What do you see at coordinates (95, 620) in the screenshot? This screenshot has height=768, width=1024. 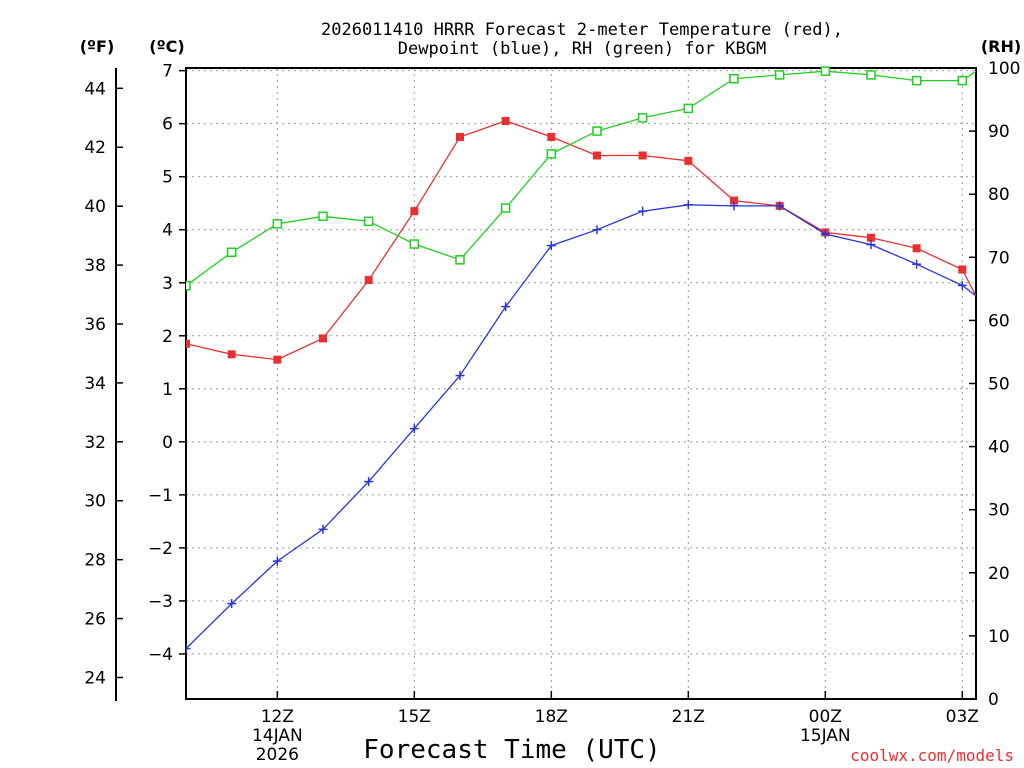 I see `fahrenheit-tick-label: 26` at bounding box center [95, 620].